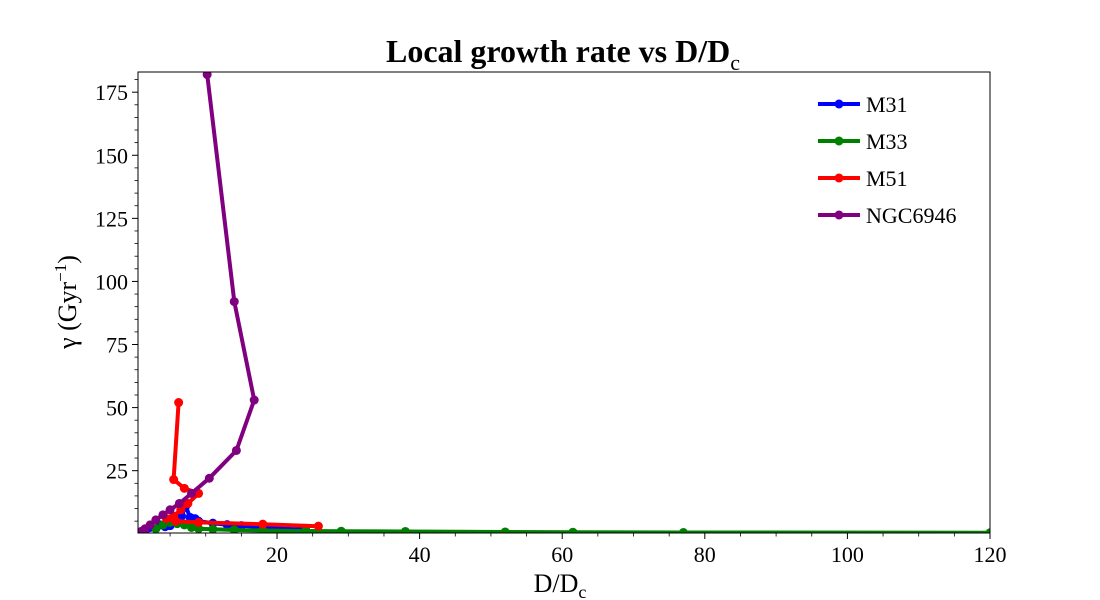 This screenshot has height=600, width=1100. What do you see at coordinates (111, 155) in the screenshot?
I see `y-tick-label: 150` at bounding box center [111, 155].